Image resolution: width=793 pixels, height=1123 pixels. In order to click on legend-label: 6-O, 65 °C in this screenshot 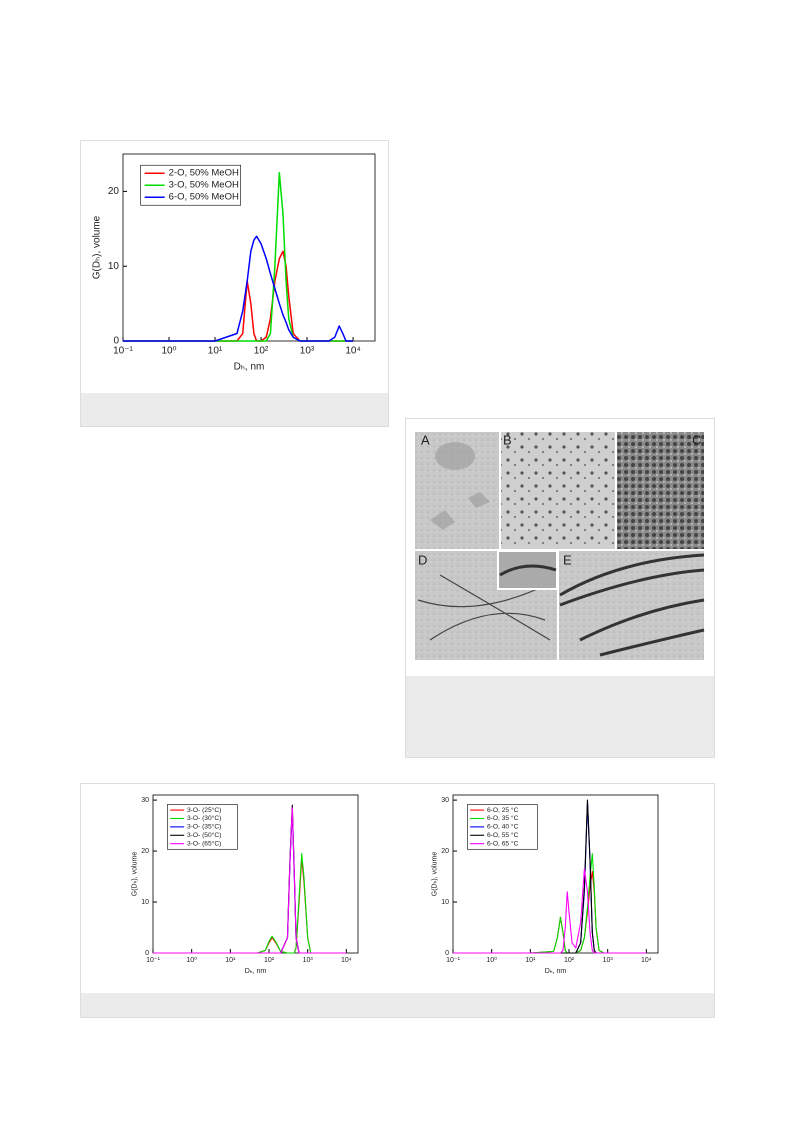, I will do `click(503, 843)`.